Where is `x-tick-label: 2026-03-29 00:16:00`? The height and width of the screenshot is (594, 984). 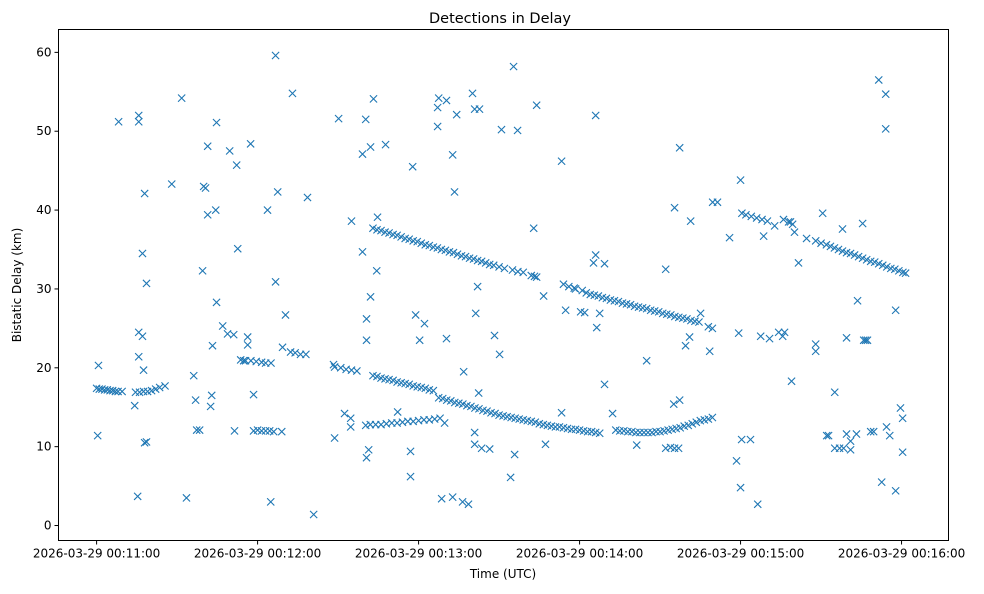
x-tick-label: 2026-03-29 00:16:00 is located at coordinates (901, 554).